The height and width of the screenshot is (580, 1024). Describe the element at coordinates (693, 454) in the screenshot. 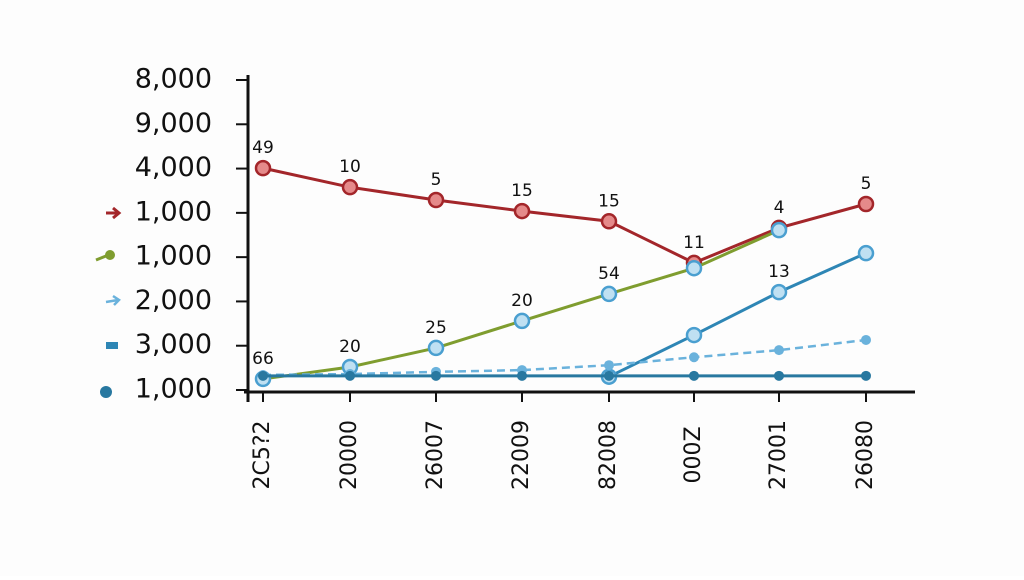

I see `x-tick-label: 000Z` at that location.